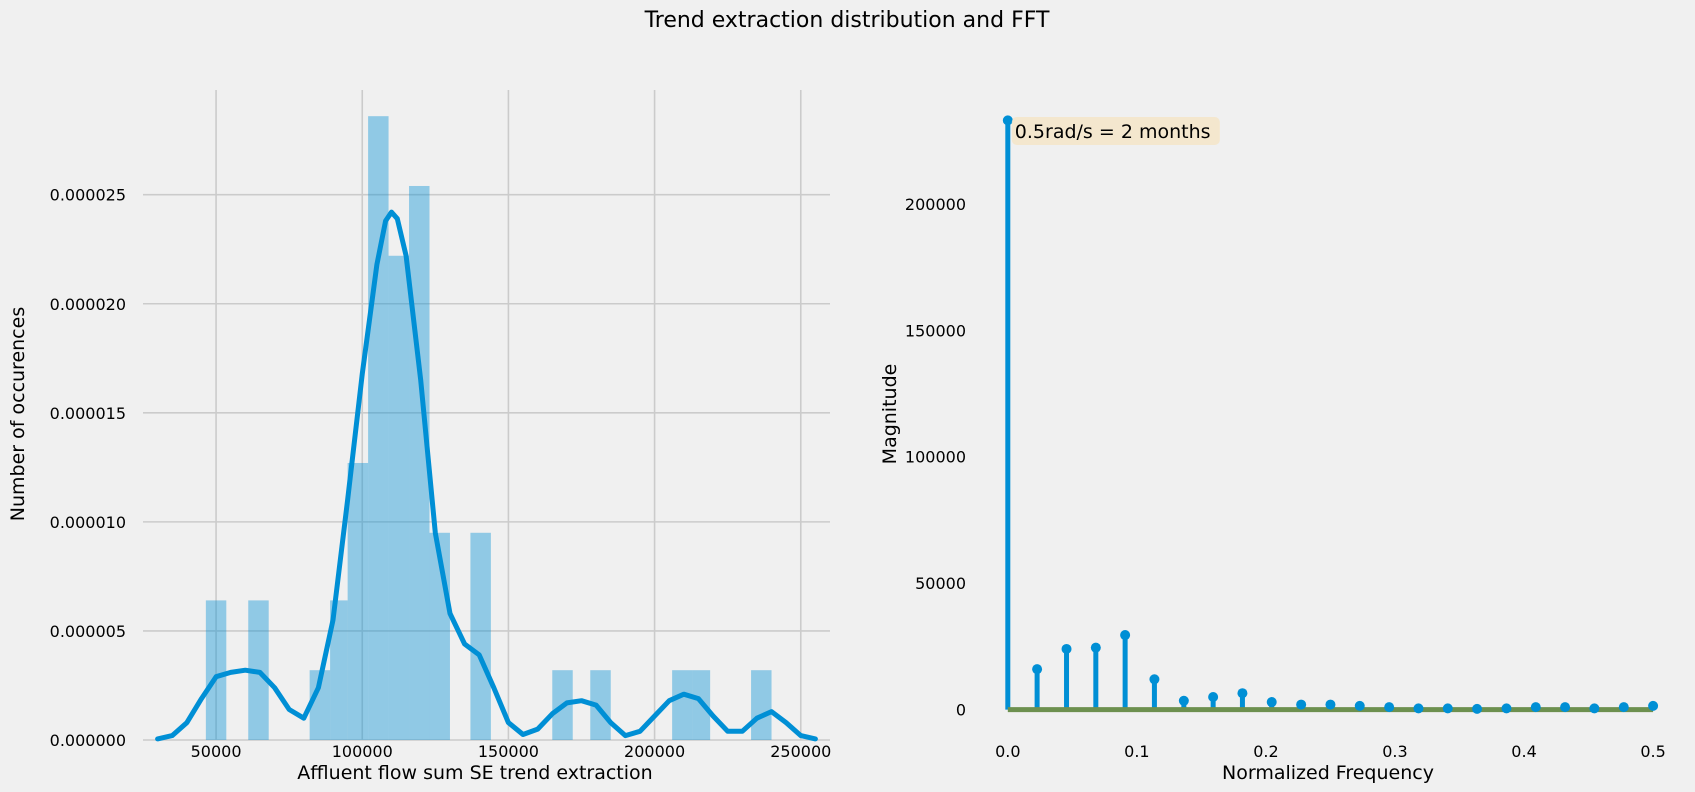  I want to click on fft-x-tick-label: 0.0, so click(1007, 751).